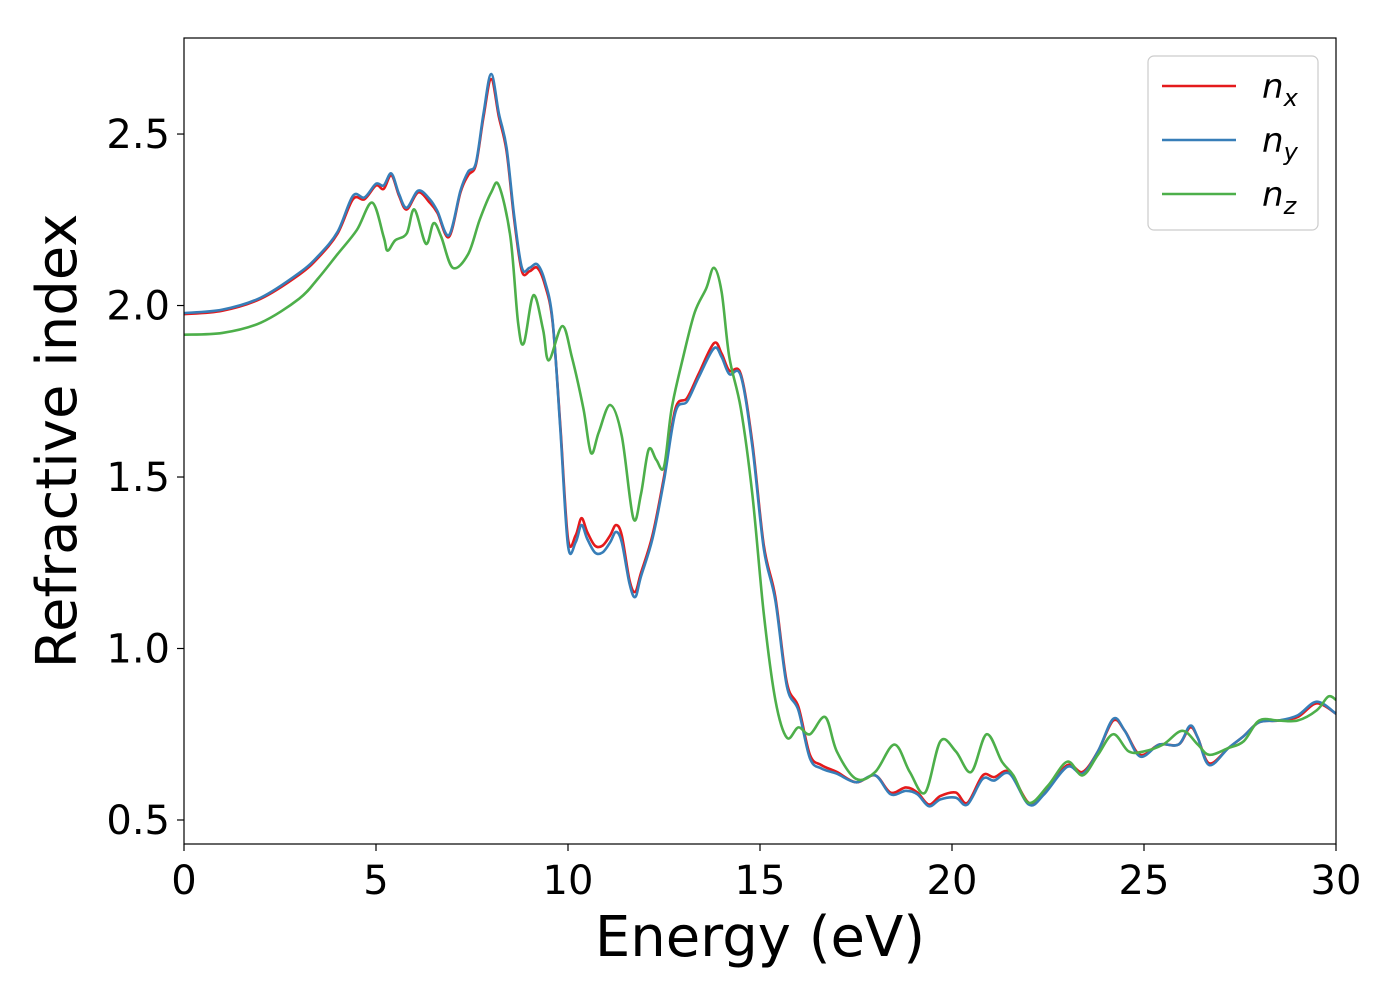  I want to click on x-tick-label: 15, so click(760, 881).